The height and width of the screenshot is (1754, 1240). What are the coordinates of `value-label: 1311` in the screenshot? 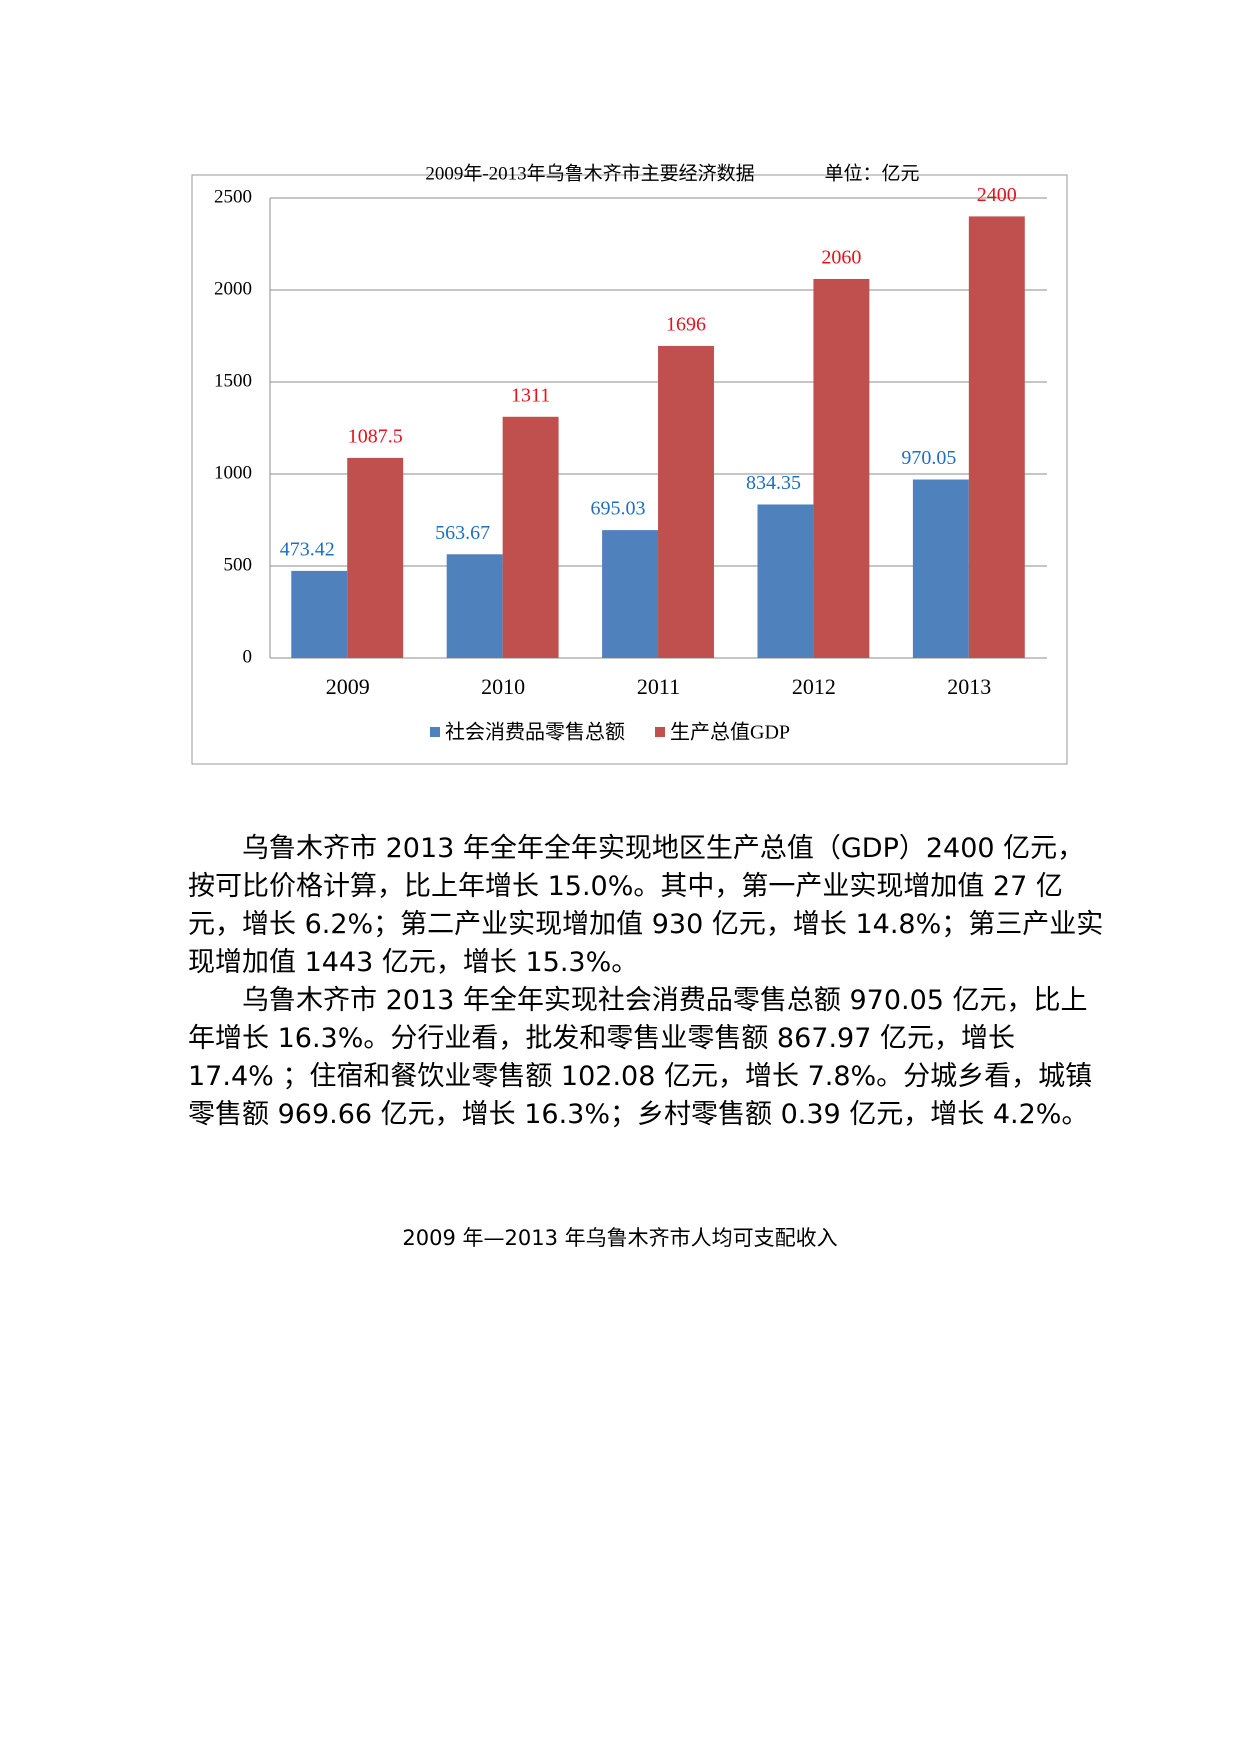 It's located at (530, 395).